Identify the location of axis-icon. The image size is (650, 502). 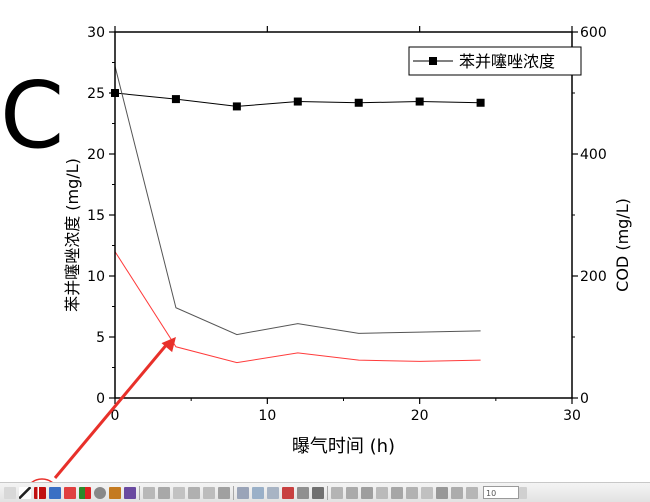
(288, 492).